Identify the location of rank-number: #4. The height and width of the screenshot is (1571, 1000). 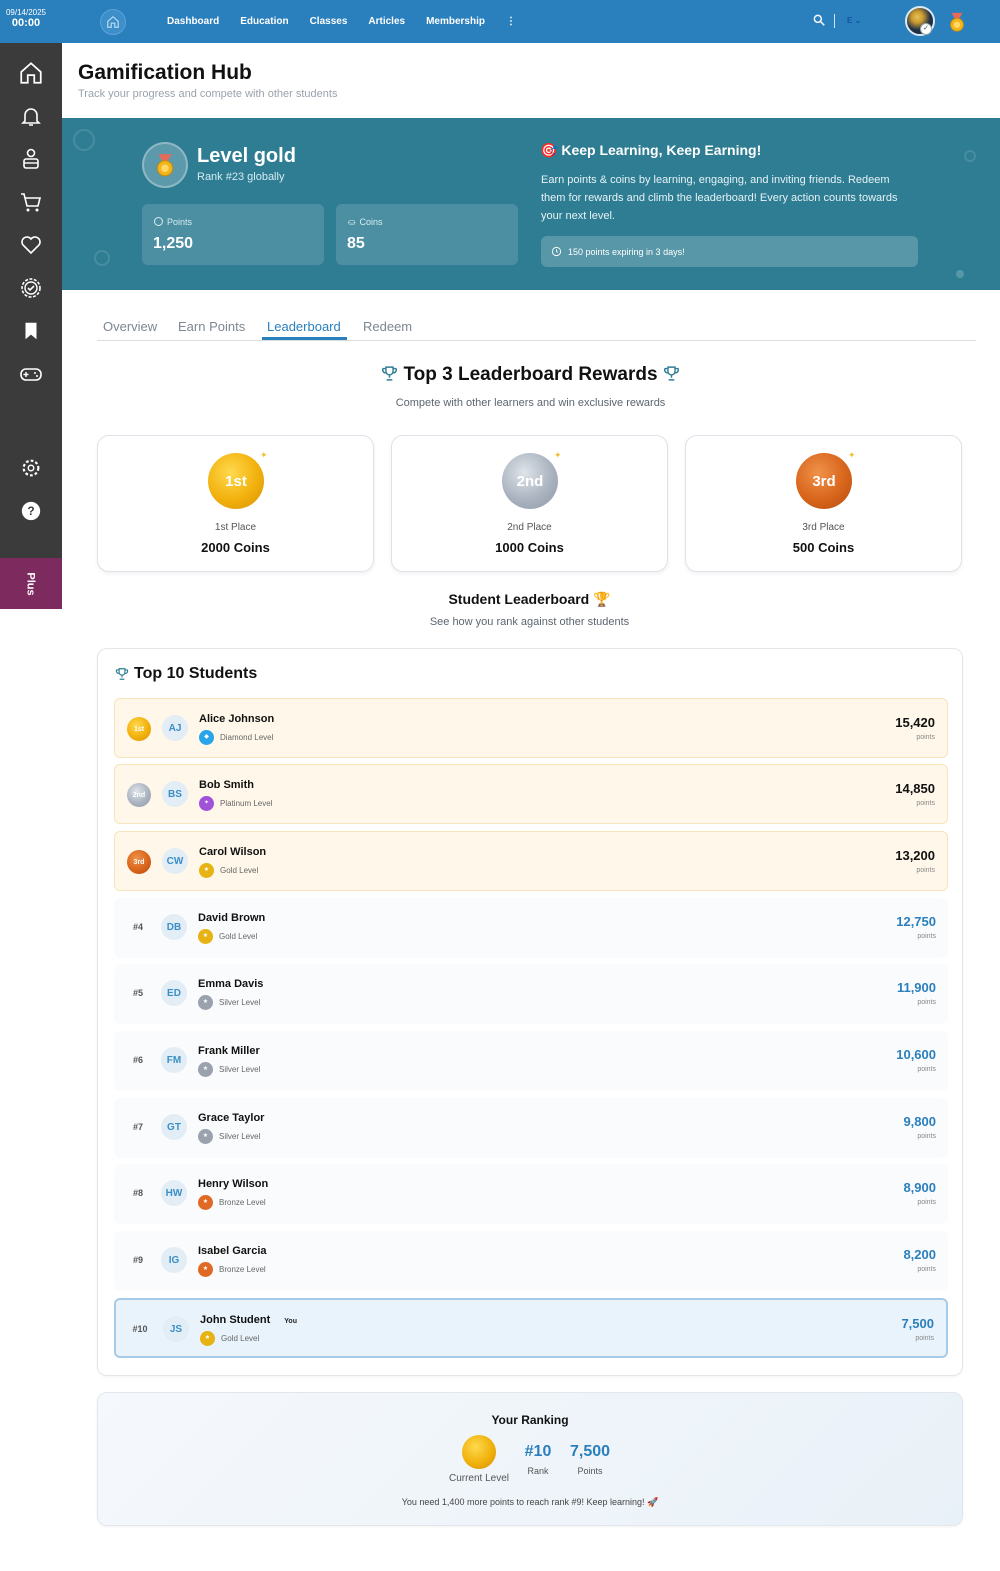
(137, 927).